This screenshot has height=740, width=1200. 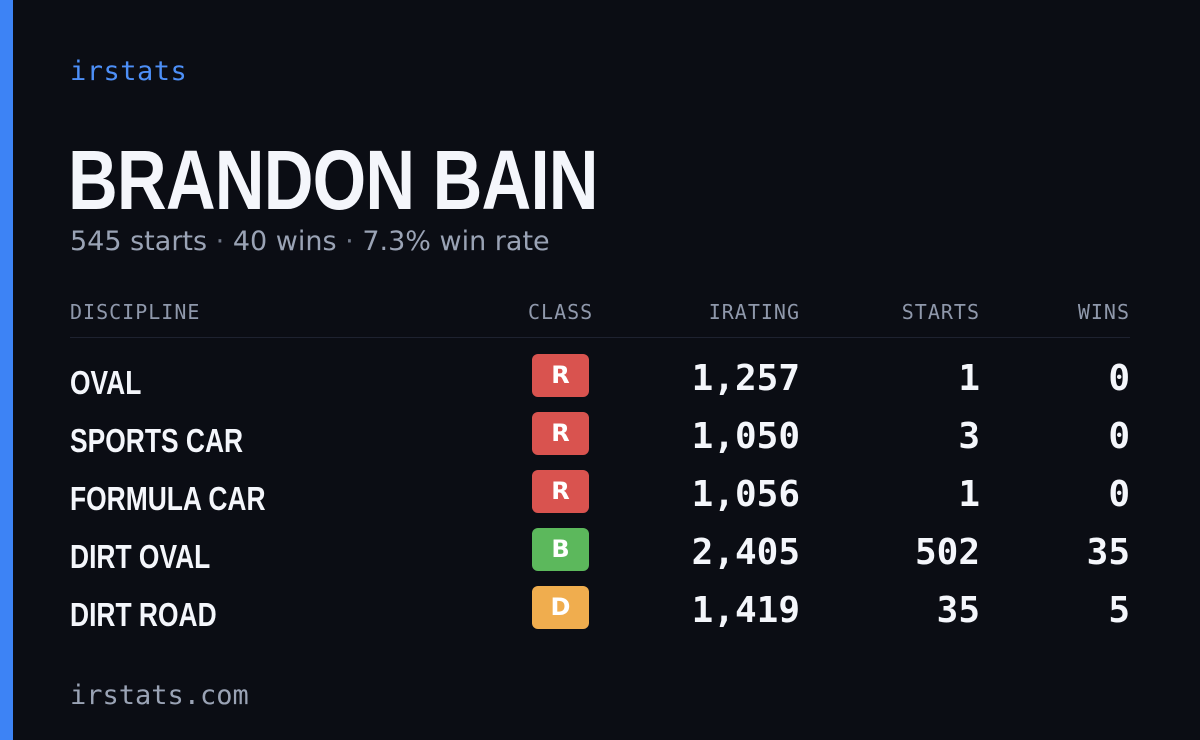 What do you see at coordinates (600, 499) in the screenshot?
I see `table-row: FORMULA CAR R 1,056 1 0` at bounding box center [600, 499].